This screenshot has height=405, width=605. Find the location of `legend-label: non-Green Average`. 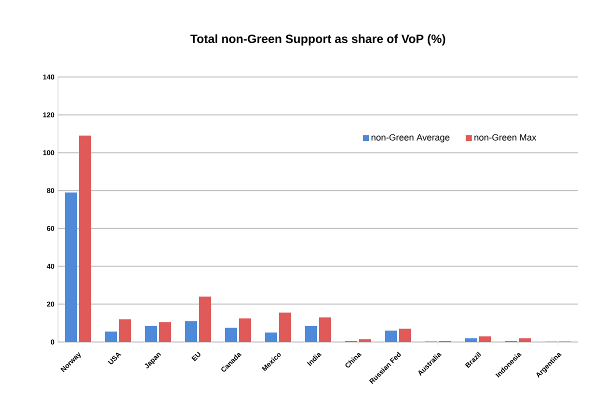

legend-label: non-Green Average is located at coordinates (411, 138).